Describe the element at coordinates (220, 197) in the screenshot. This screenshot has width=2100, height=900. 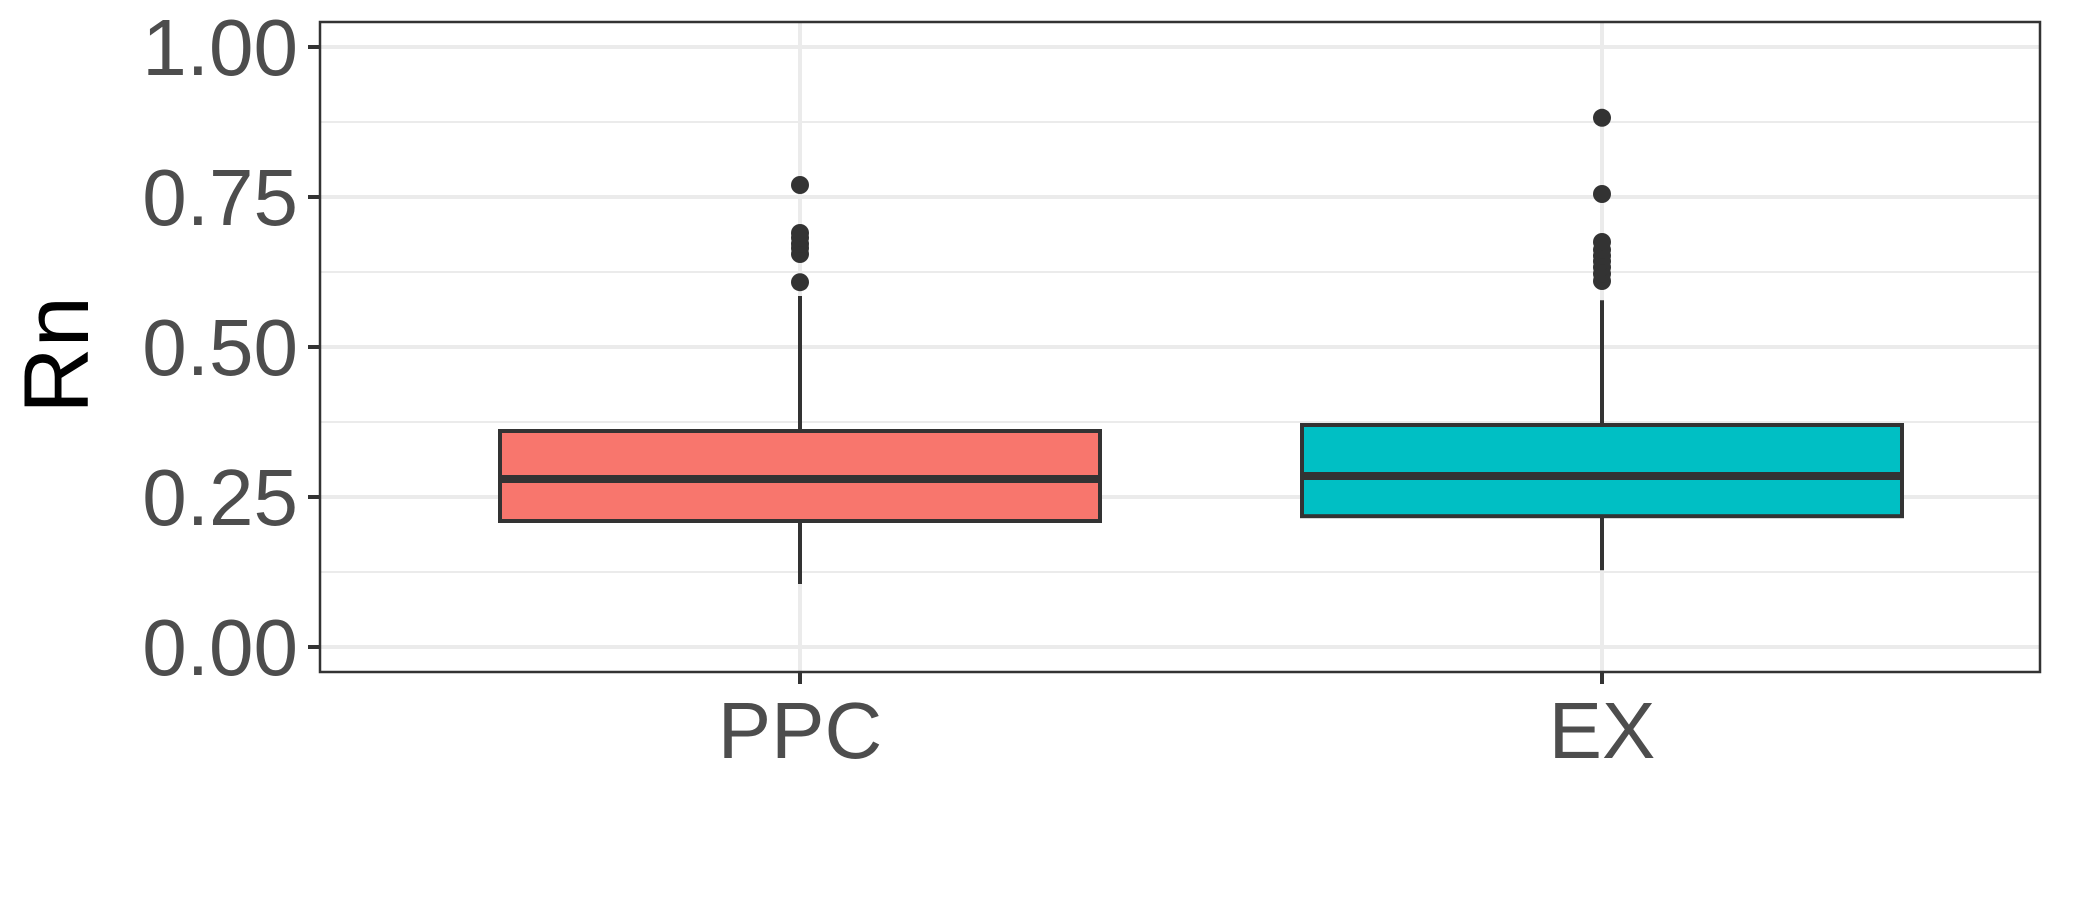
I see `y-tick-label: 0.75` at that location.